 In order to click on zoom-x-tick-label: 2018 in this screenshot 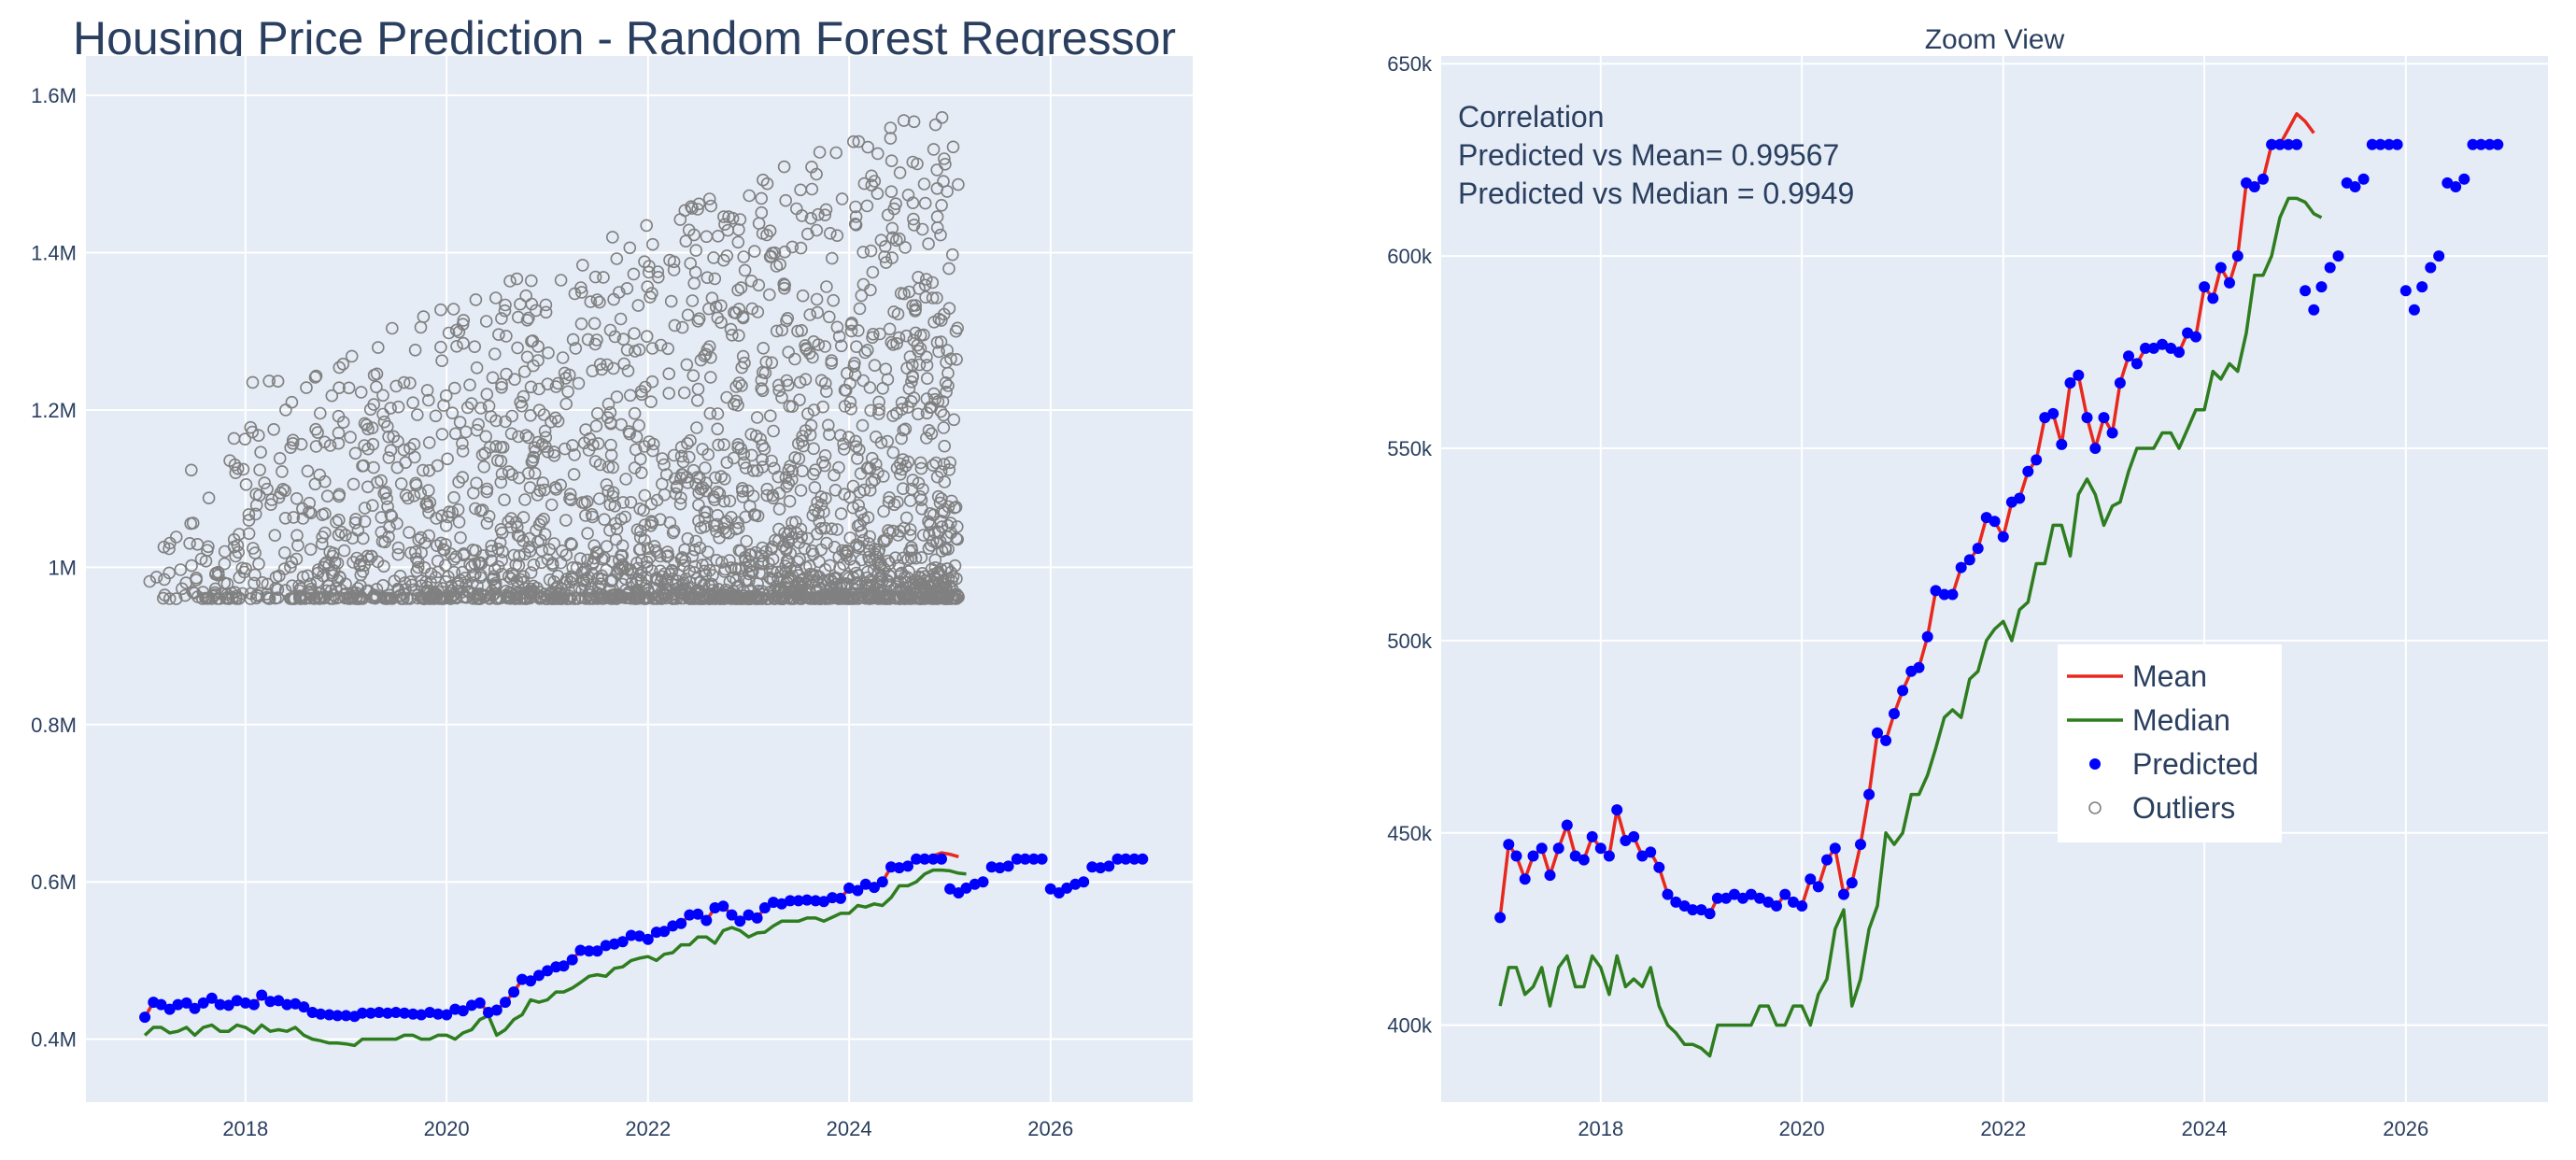, I will do `click(1600, 1129)`.